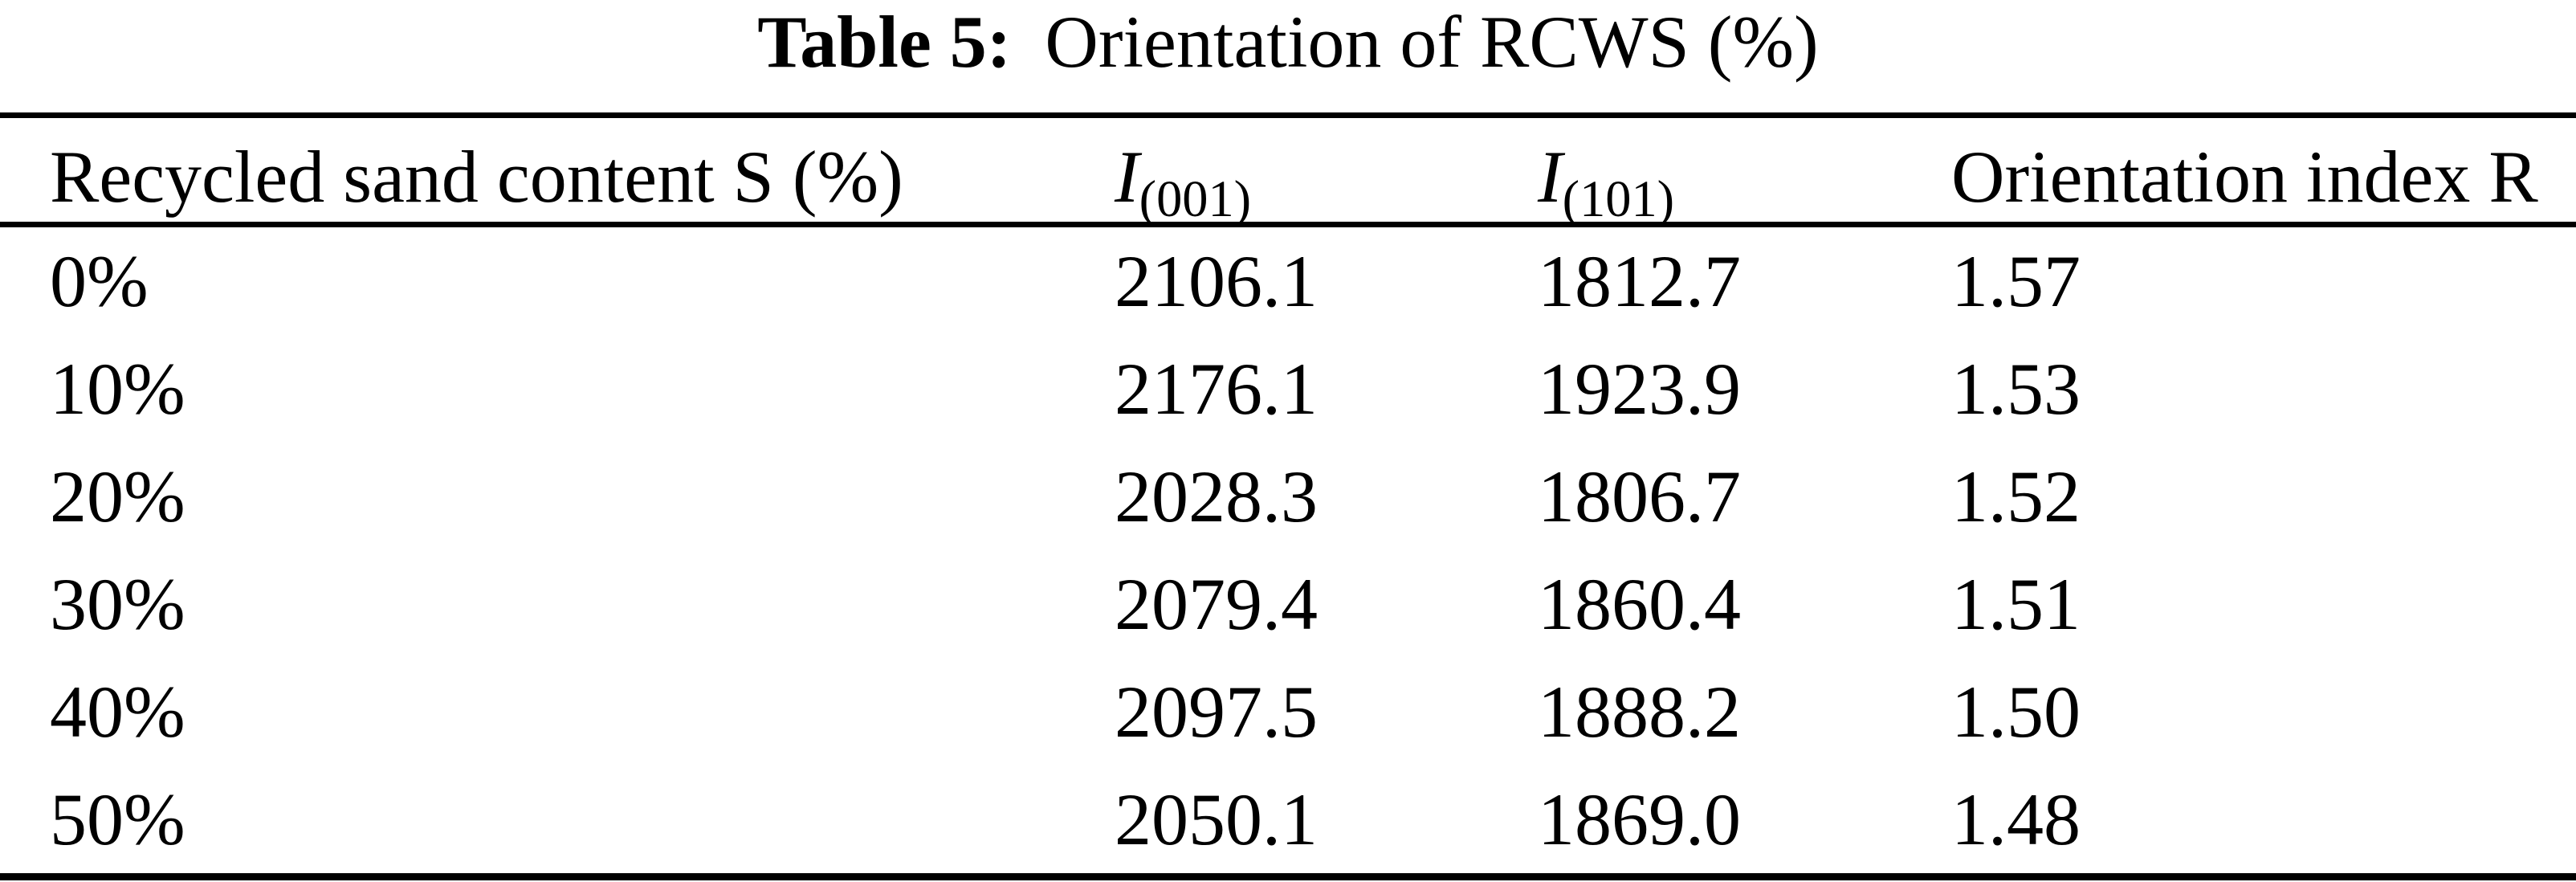  Describe the element at coordinates (1288, 115) in the screenshot. I see `table-top-rule` at that location.